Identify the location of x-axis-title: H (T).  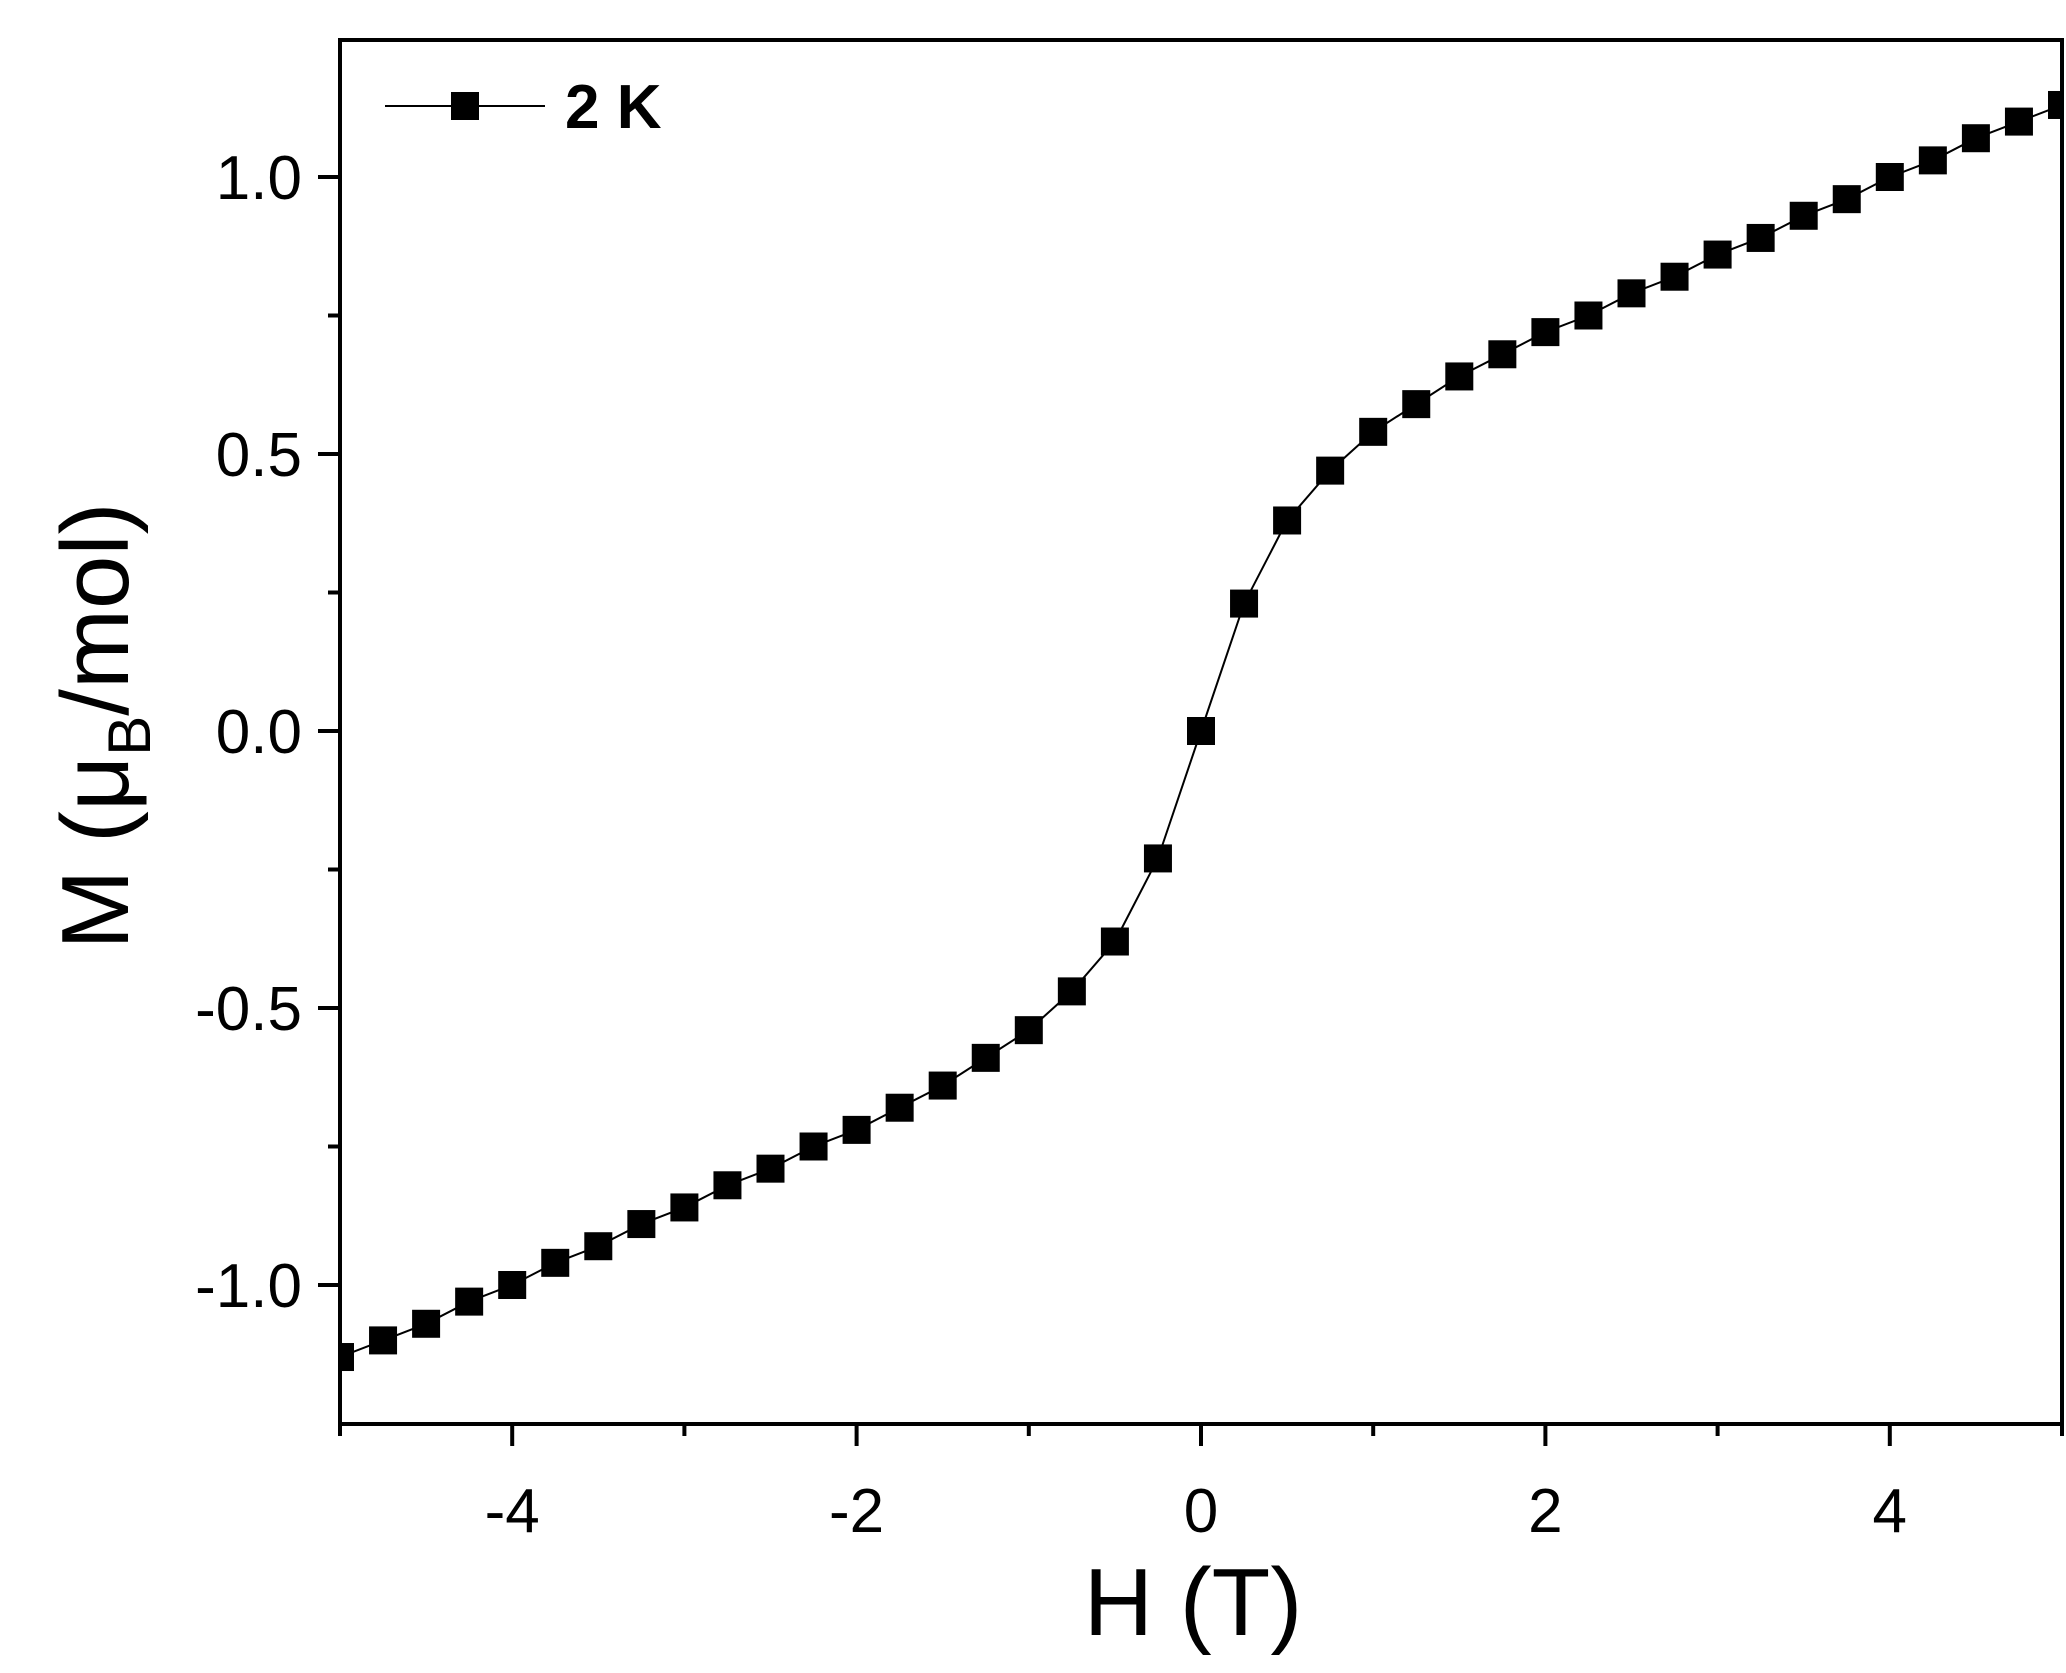
(1193, 1602).